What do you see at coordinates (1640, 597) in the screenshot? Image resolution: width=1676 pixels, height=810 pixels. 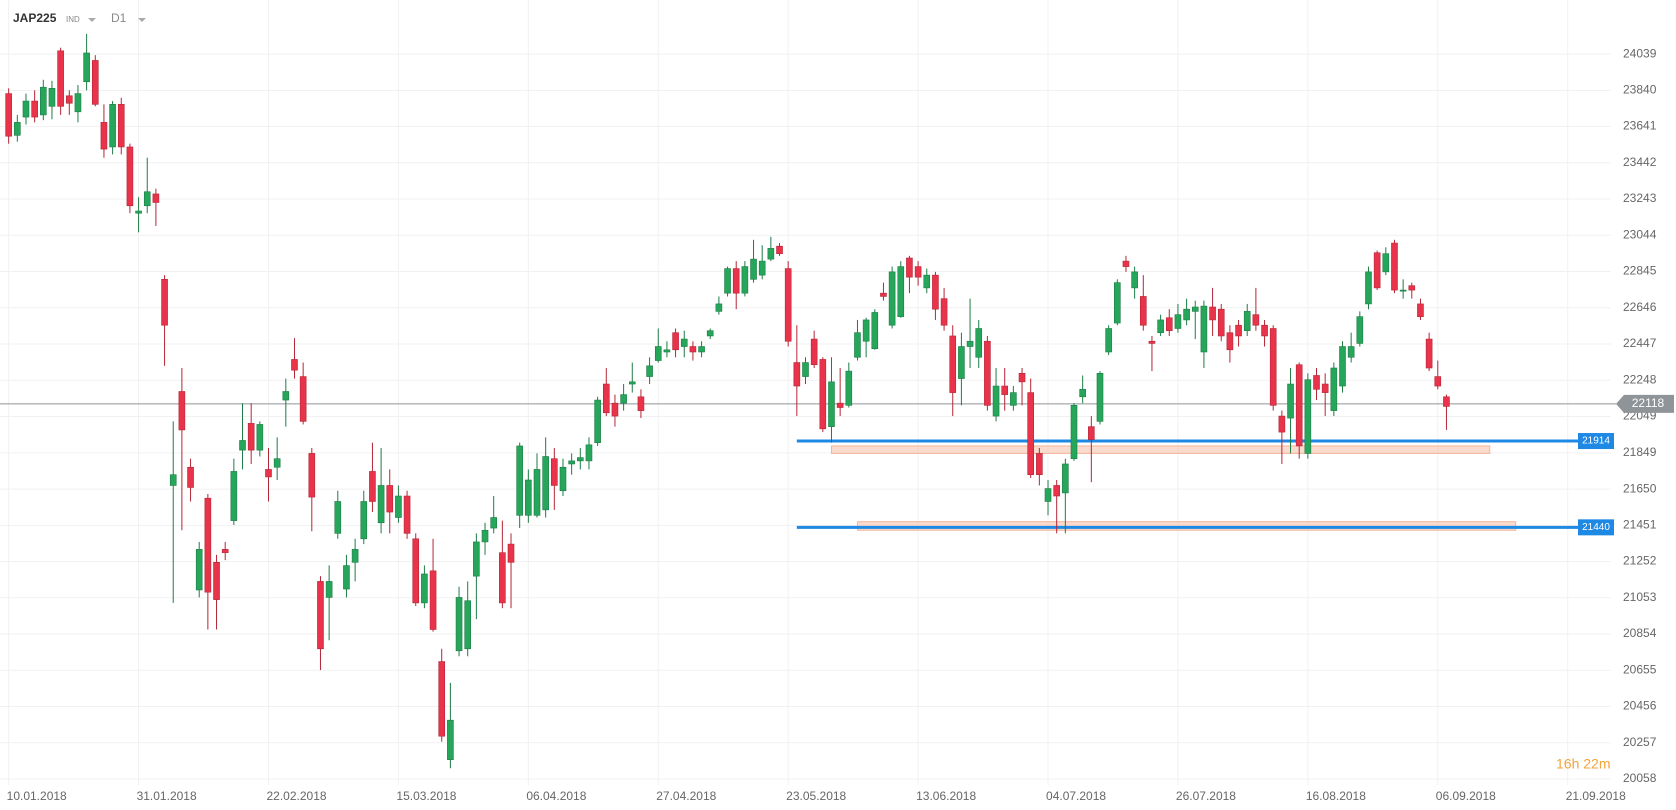 I see `y-tick-label: 21053` at bounding box center [1640, 597].